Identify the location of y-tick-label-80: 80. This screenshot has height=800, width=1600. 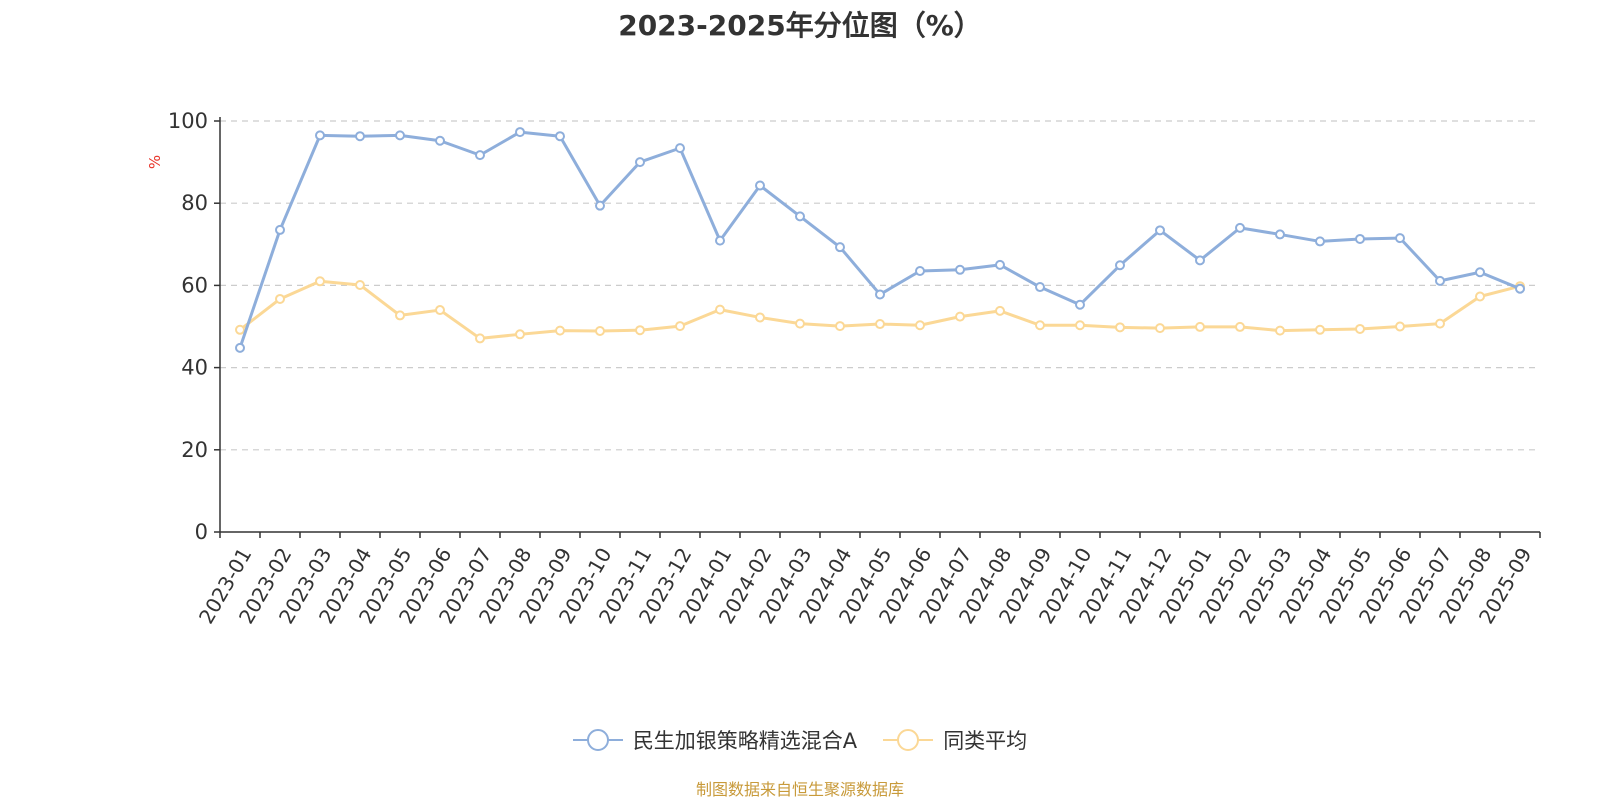
(194, 203).